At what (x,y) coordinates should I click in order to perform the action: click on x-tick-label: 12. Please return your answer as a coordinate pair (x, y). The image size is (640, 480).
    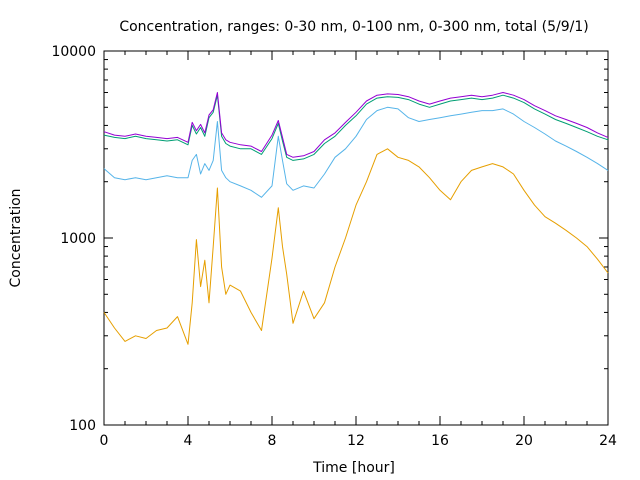
    Looking at the image, I should click on (356, 441).